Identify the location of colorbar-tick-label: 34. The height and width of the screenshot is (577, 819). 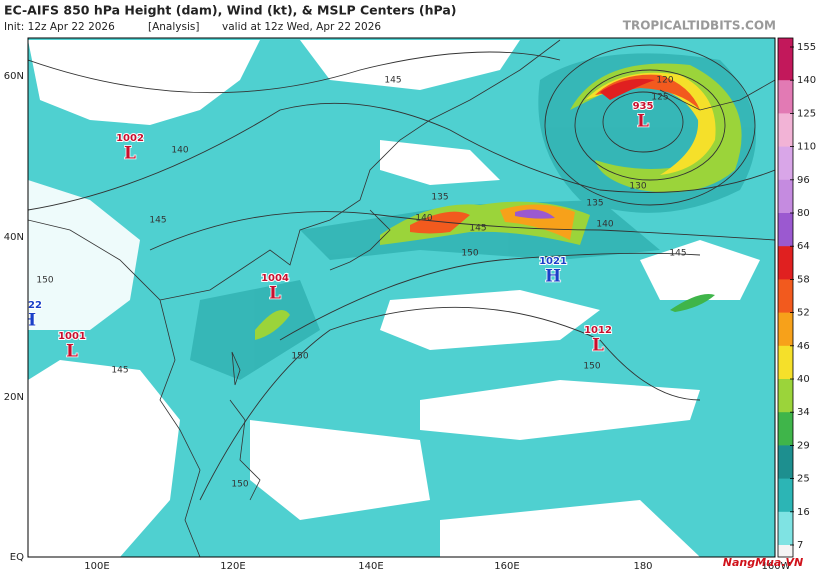
(803, 412).